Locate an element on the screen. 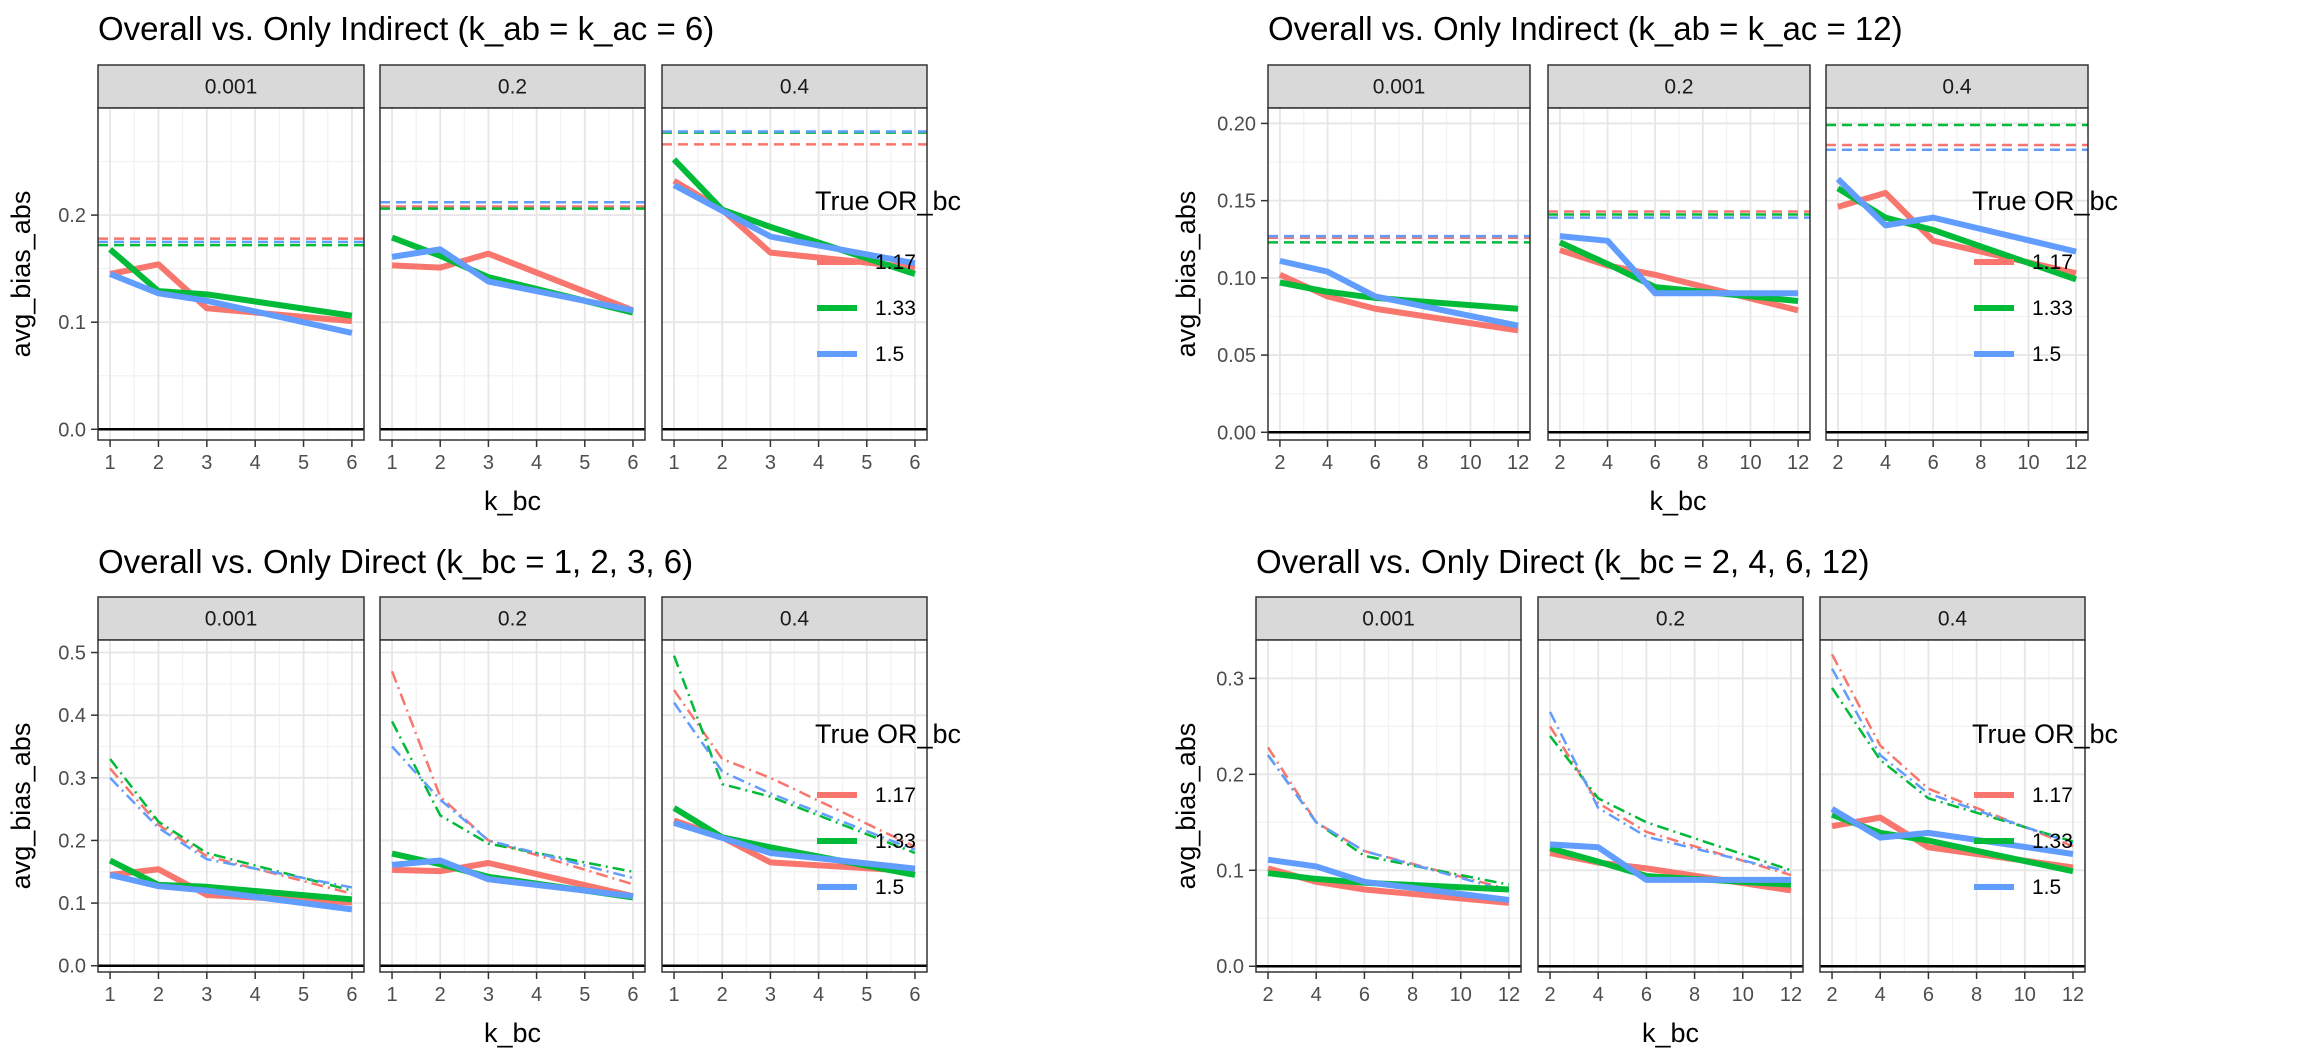 The height and width of the screenshot is (1056, 2304). y-tick-label: 0.3 is located at coordinates (1230, 679).